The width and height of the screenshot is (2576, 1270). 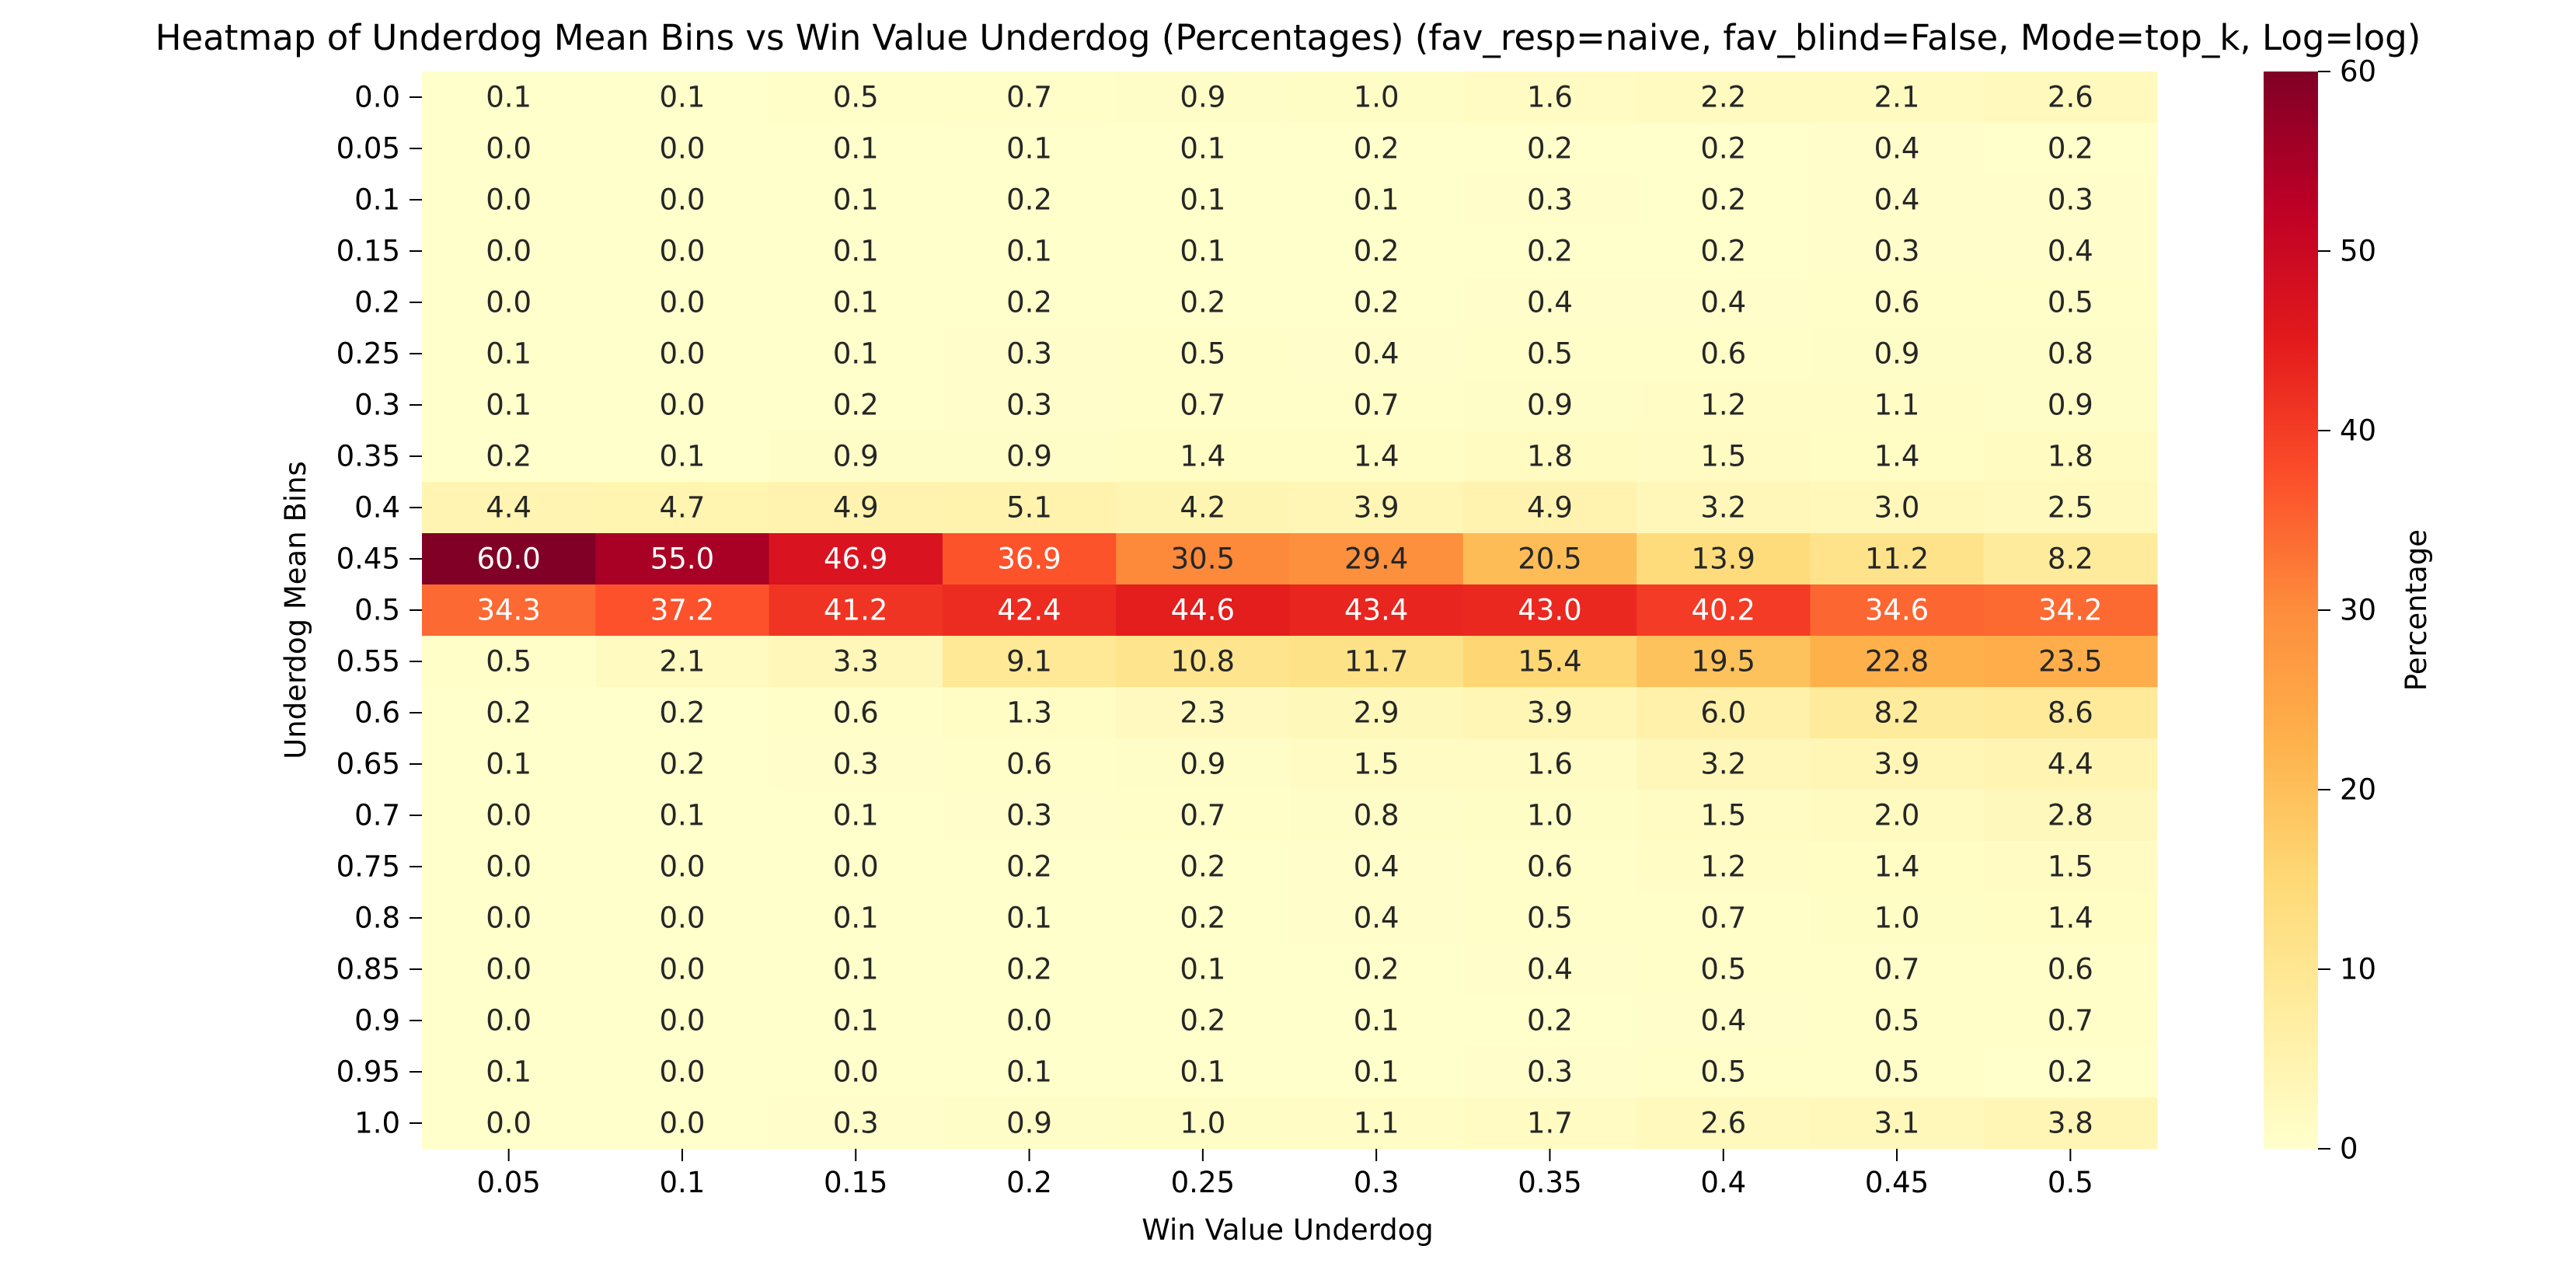 I want to click on y-tick-label: 0.25, so click(x=368, y=354).